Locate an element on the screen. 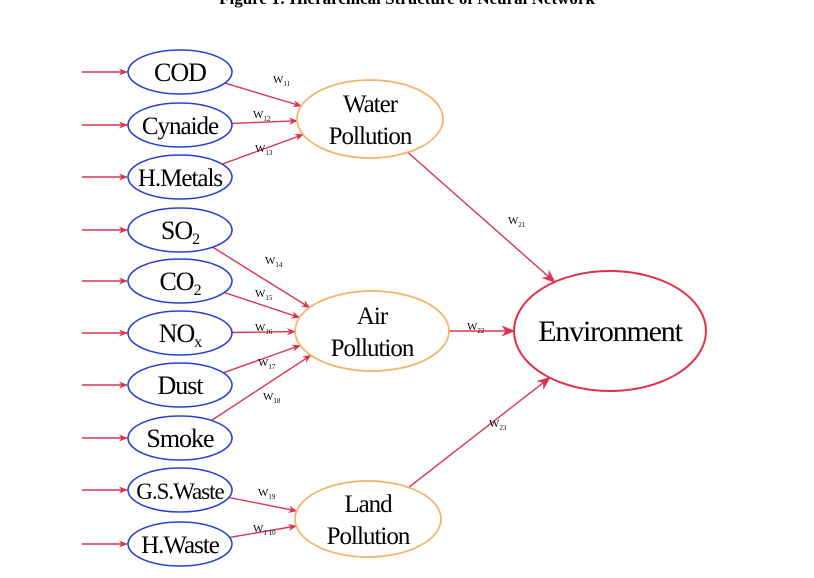  weight-label-23: W23 is located at coordinates (498, 425).